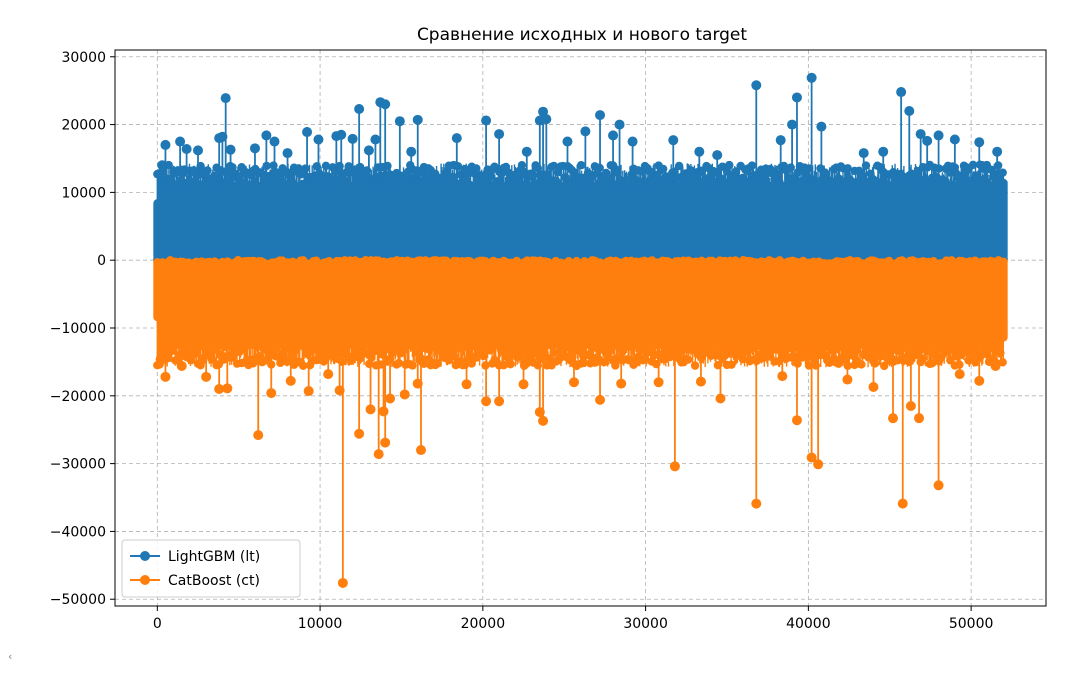 Image resolution: width=1078 pixels, height=689 pixels. What do you see at coordinates (320, 624) in the screenshot?
I see `x-tick-label: 10000` at bounding box center [320, 624].